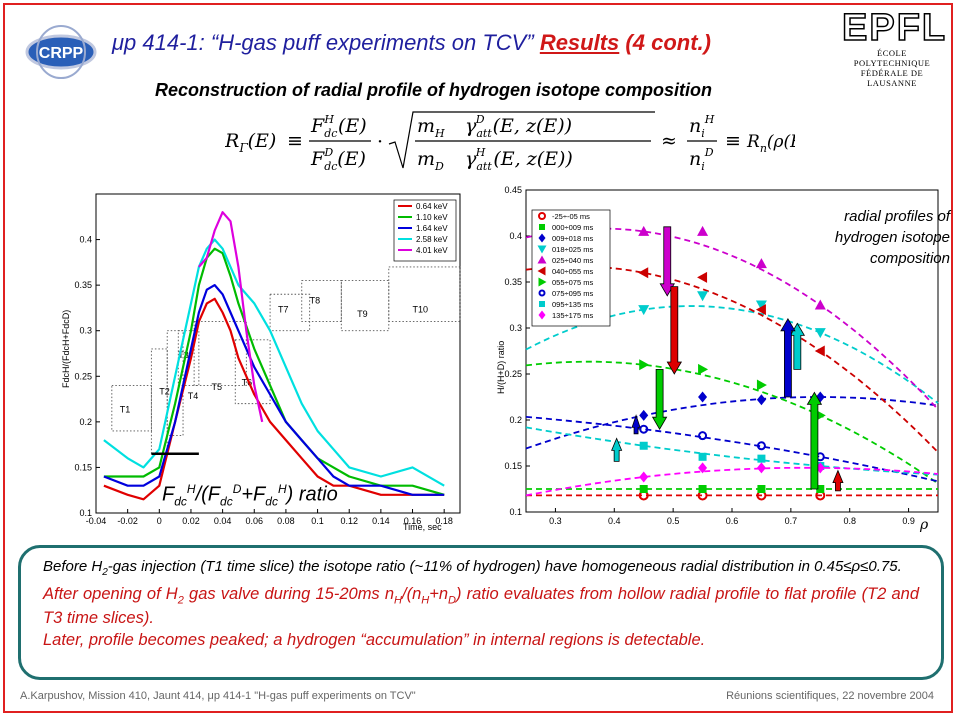  What do you see at coordinates (572, 260) in the screenshot?
I see `right-legend-label: 025÷040 ms` at bounding box center [572, 260].